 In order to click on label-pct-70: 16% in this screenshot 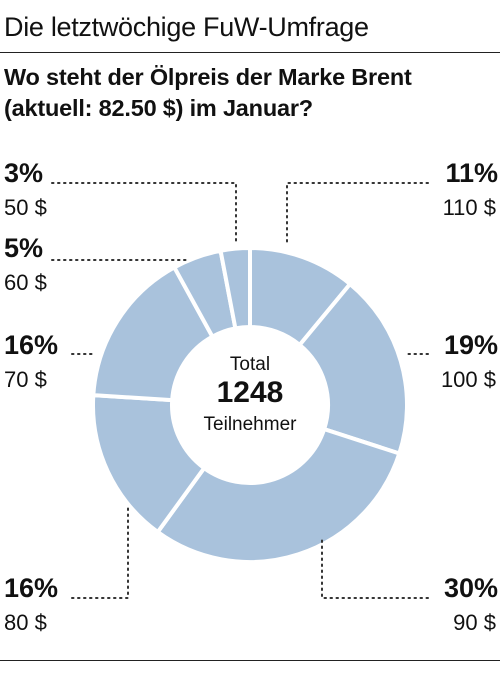, I will do `click(31, 345)`.